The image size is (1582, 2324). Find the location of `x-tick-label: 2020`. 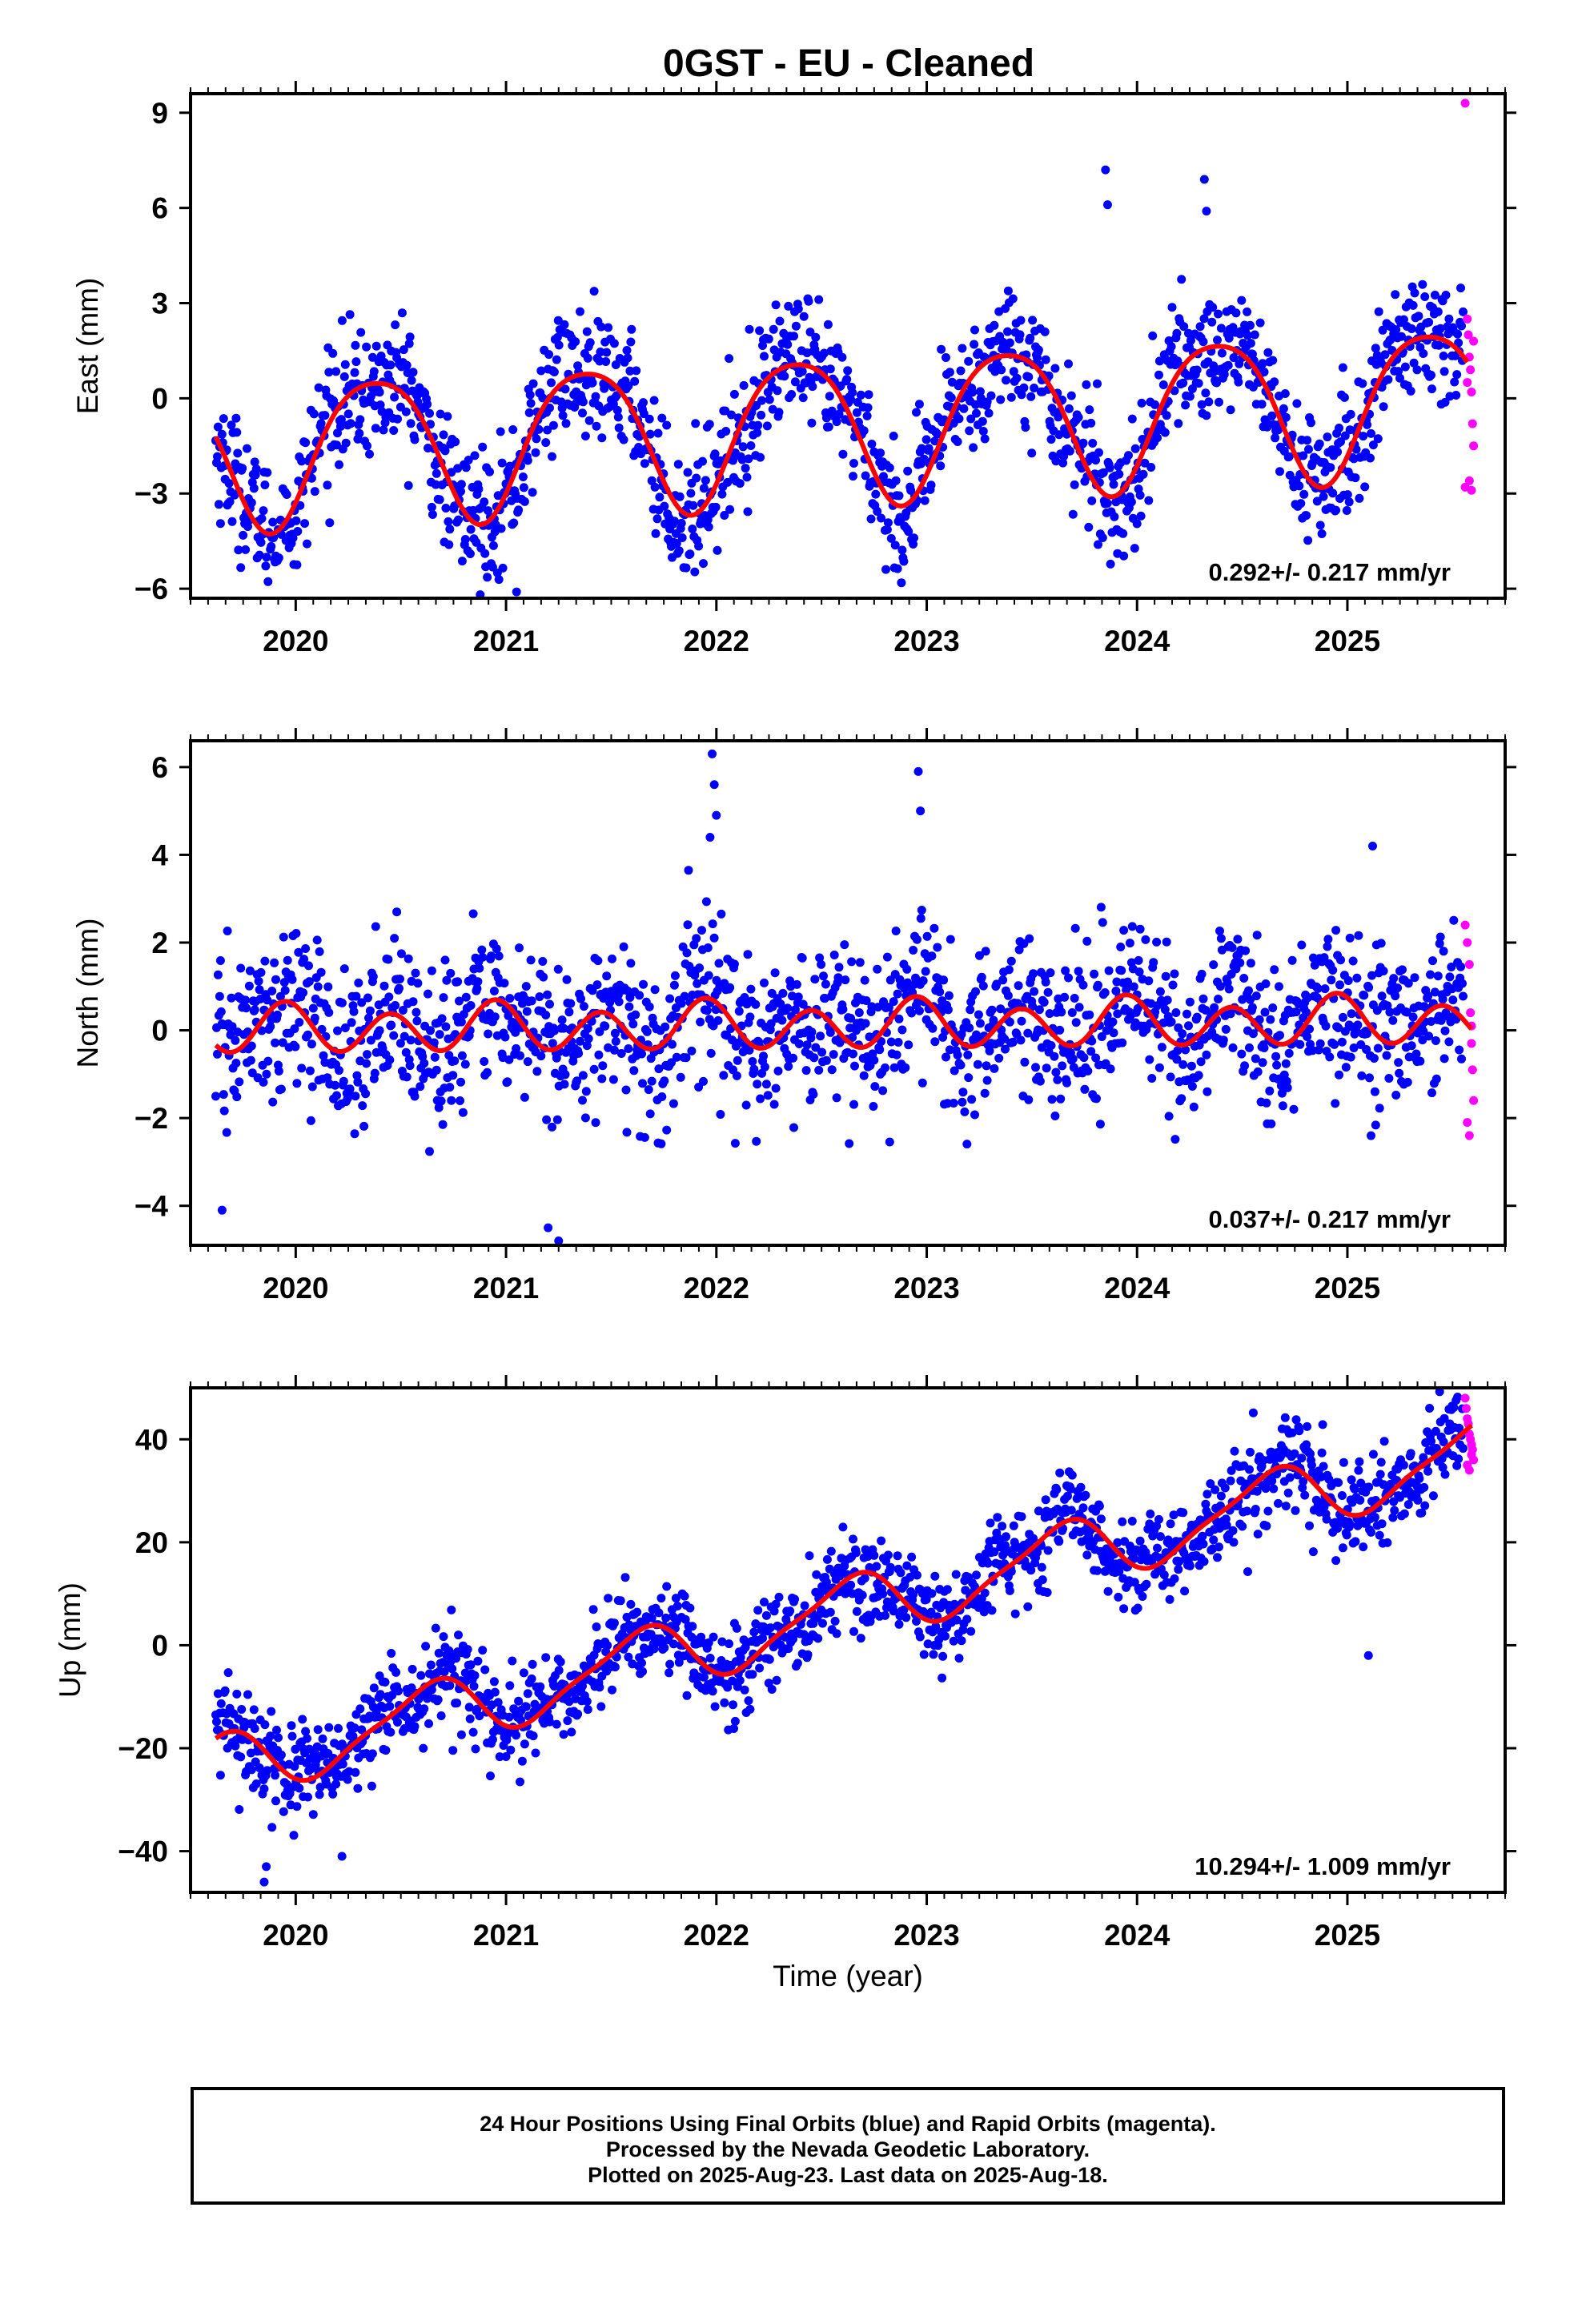

x-tick-label: 2020 is located at coordinates (295, 641).